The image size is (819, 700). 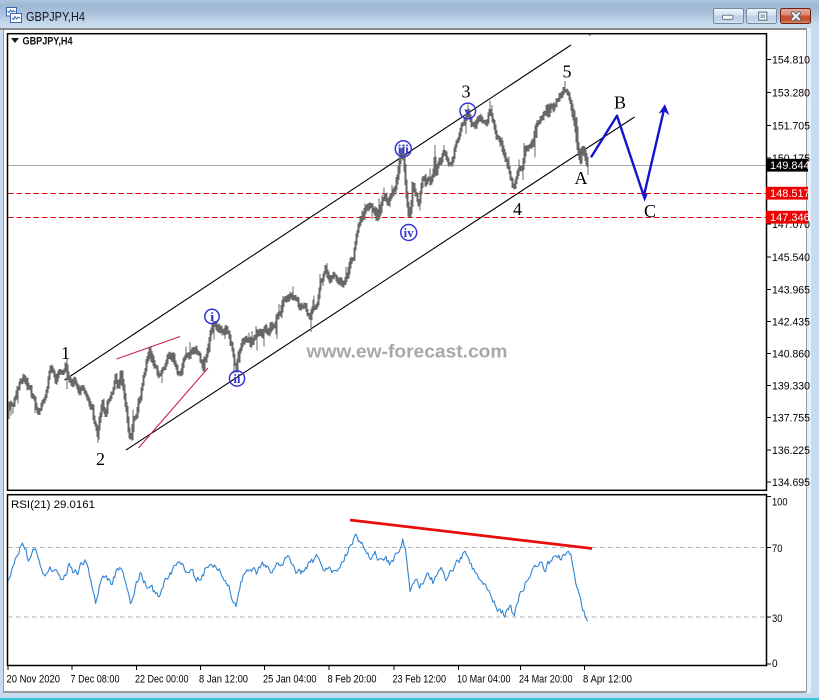 I want to click on svg-text: 2, so click(x=100, y=459).